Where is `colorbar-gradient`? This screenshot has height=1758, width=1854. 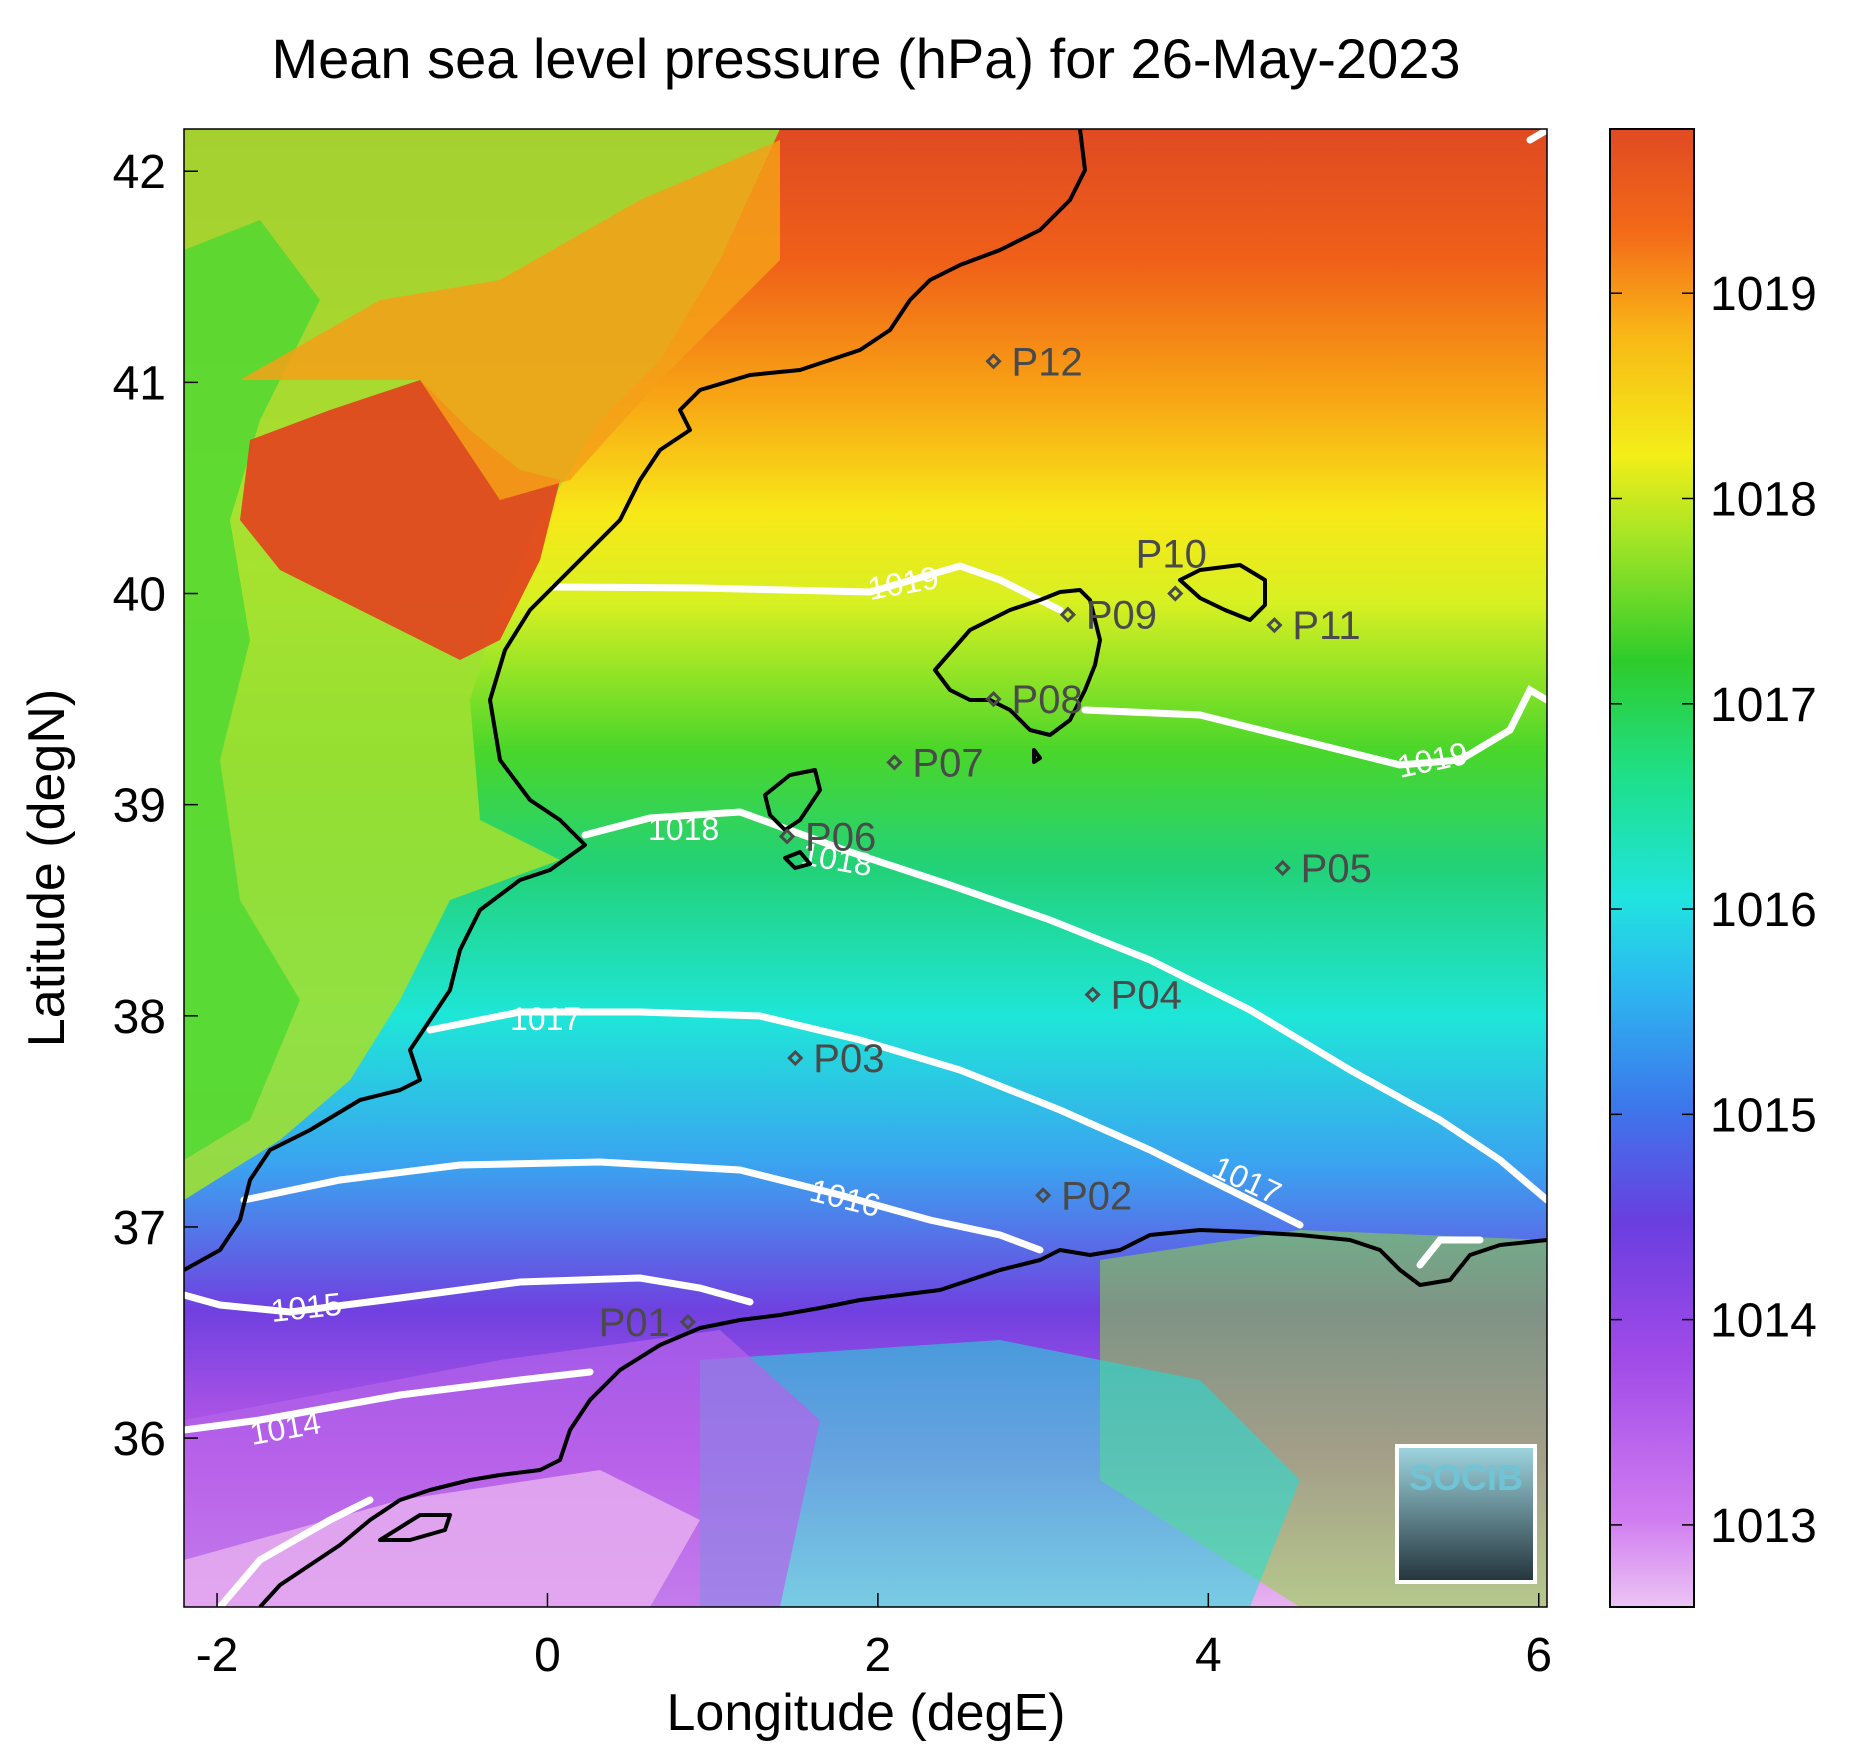
colorbar-gradient is located at coordinates (1652, 868).